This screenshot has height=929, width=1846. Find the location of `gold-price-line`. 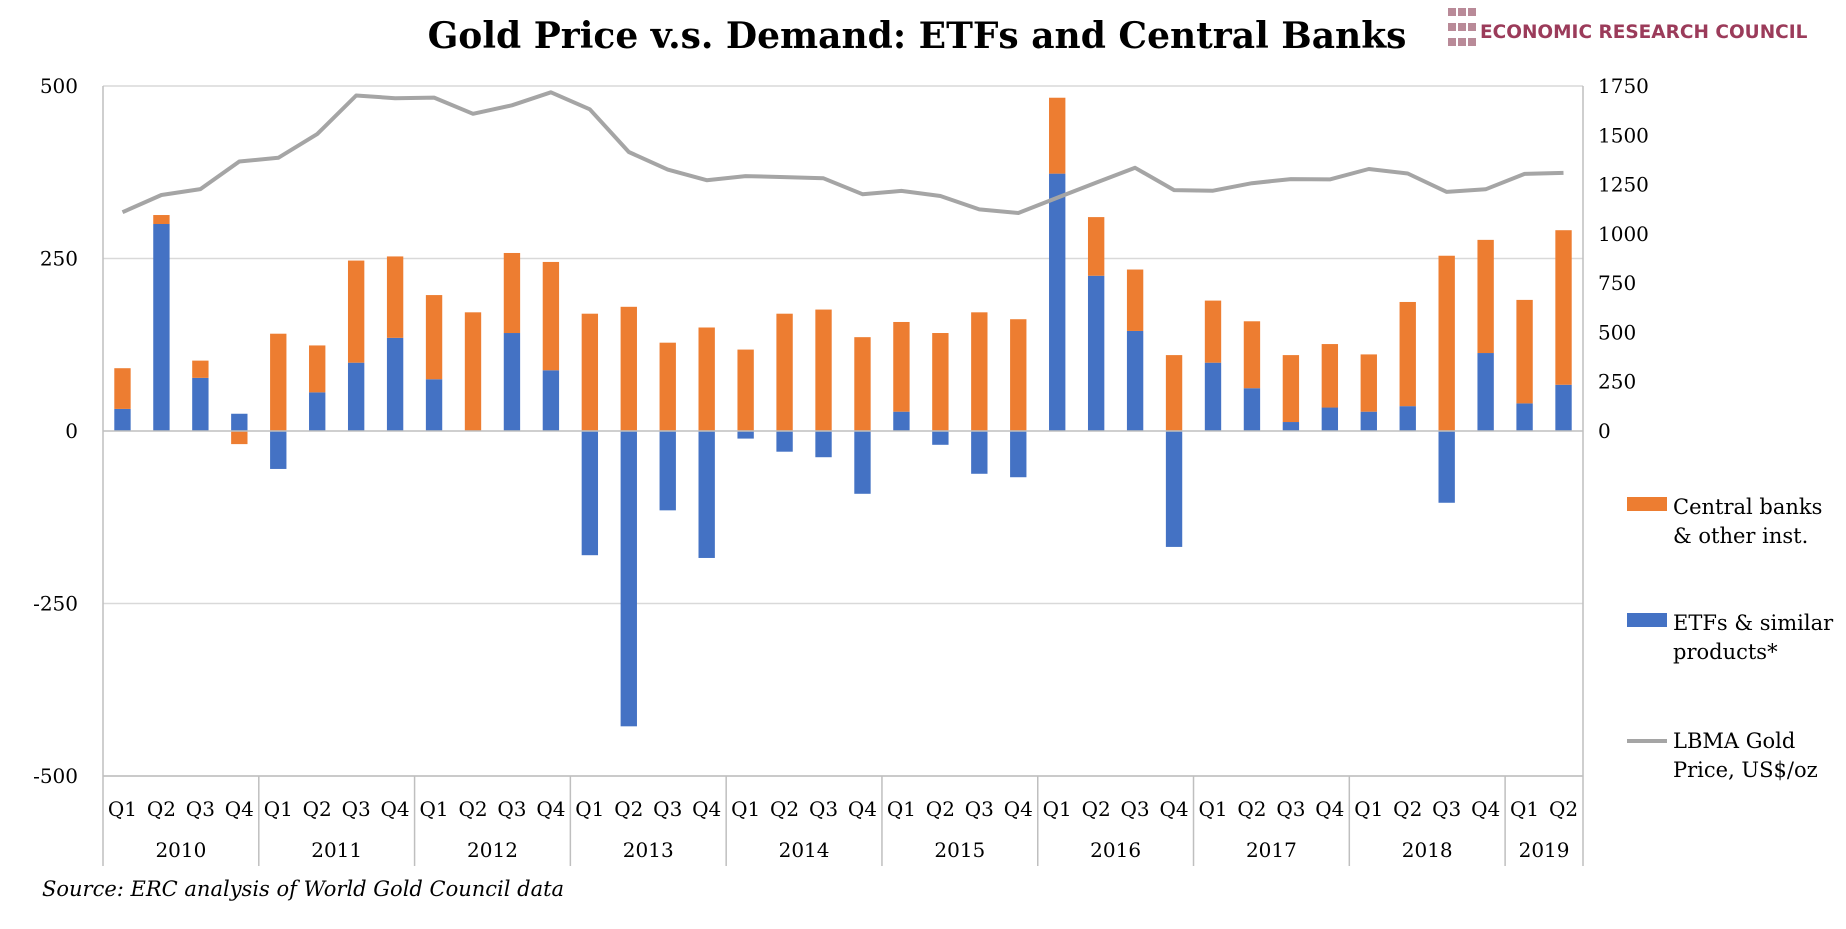

gold-price-line is located at coordinates (842, 152).